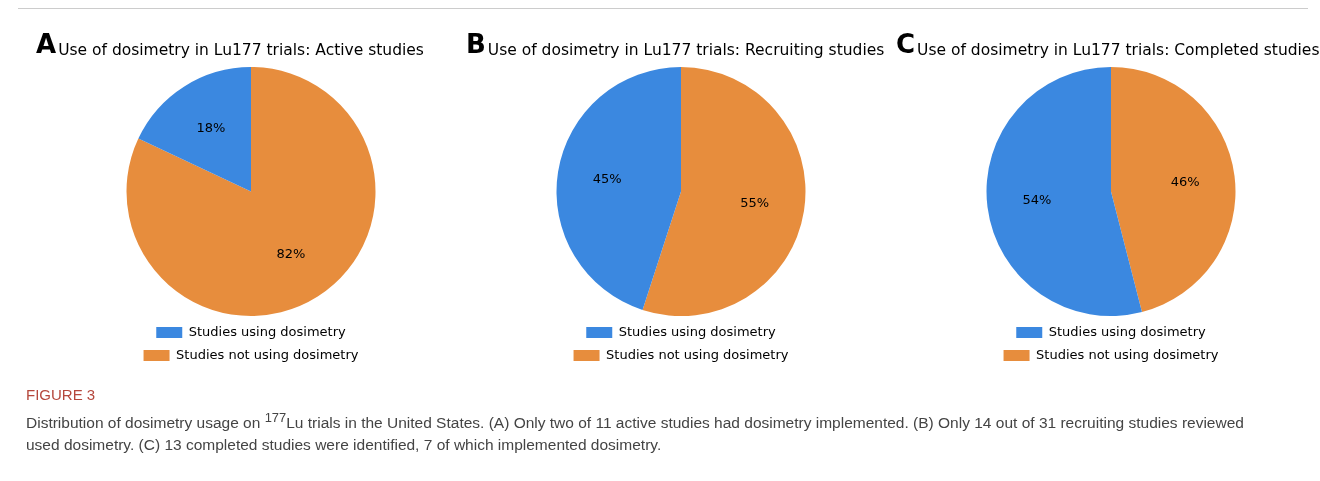 The height and width of the screenshot is (481, 1320). I want to click on text: A, so click(46, 44).